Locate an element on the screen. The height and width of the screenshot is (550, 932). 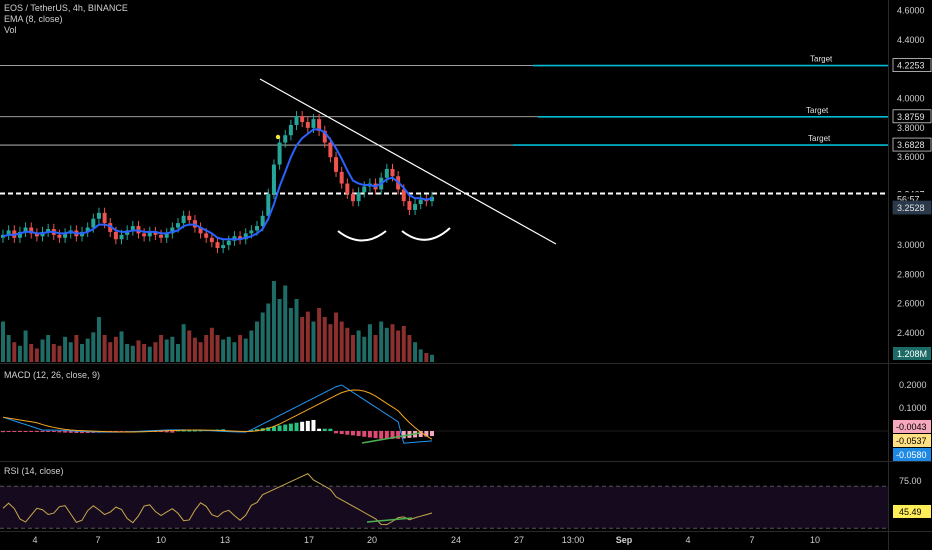
price-tag-label: 3.8759 is located at coordinates (911, 117).